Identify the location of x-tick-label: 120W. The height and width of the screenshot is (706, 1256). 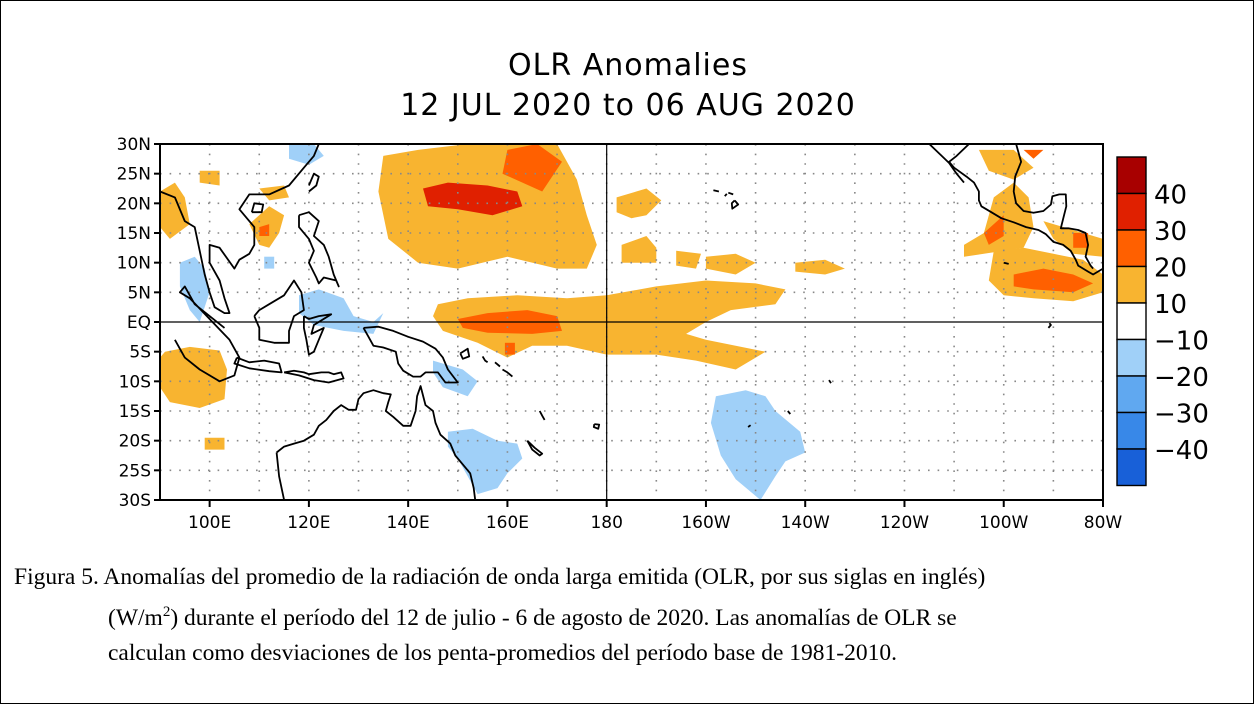
(904, 523).